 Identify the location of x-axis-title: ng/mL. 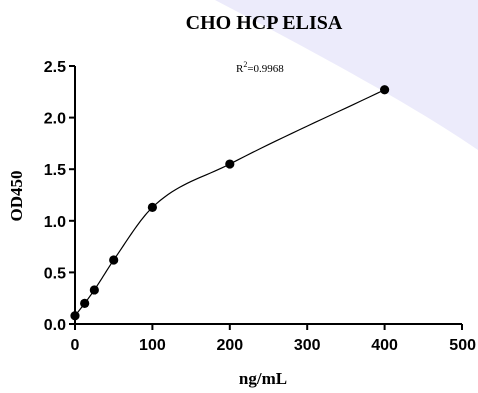
(263, 378).